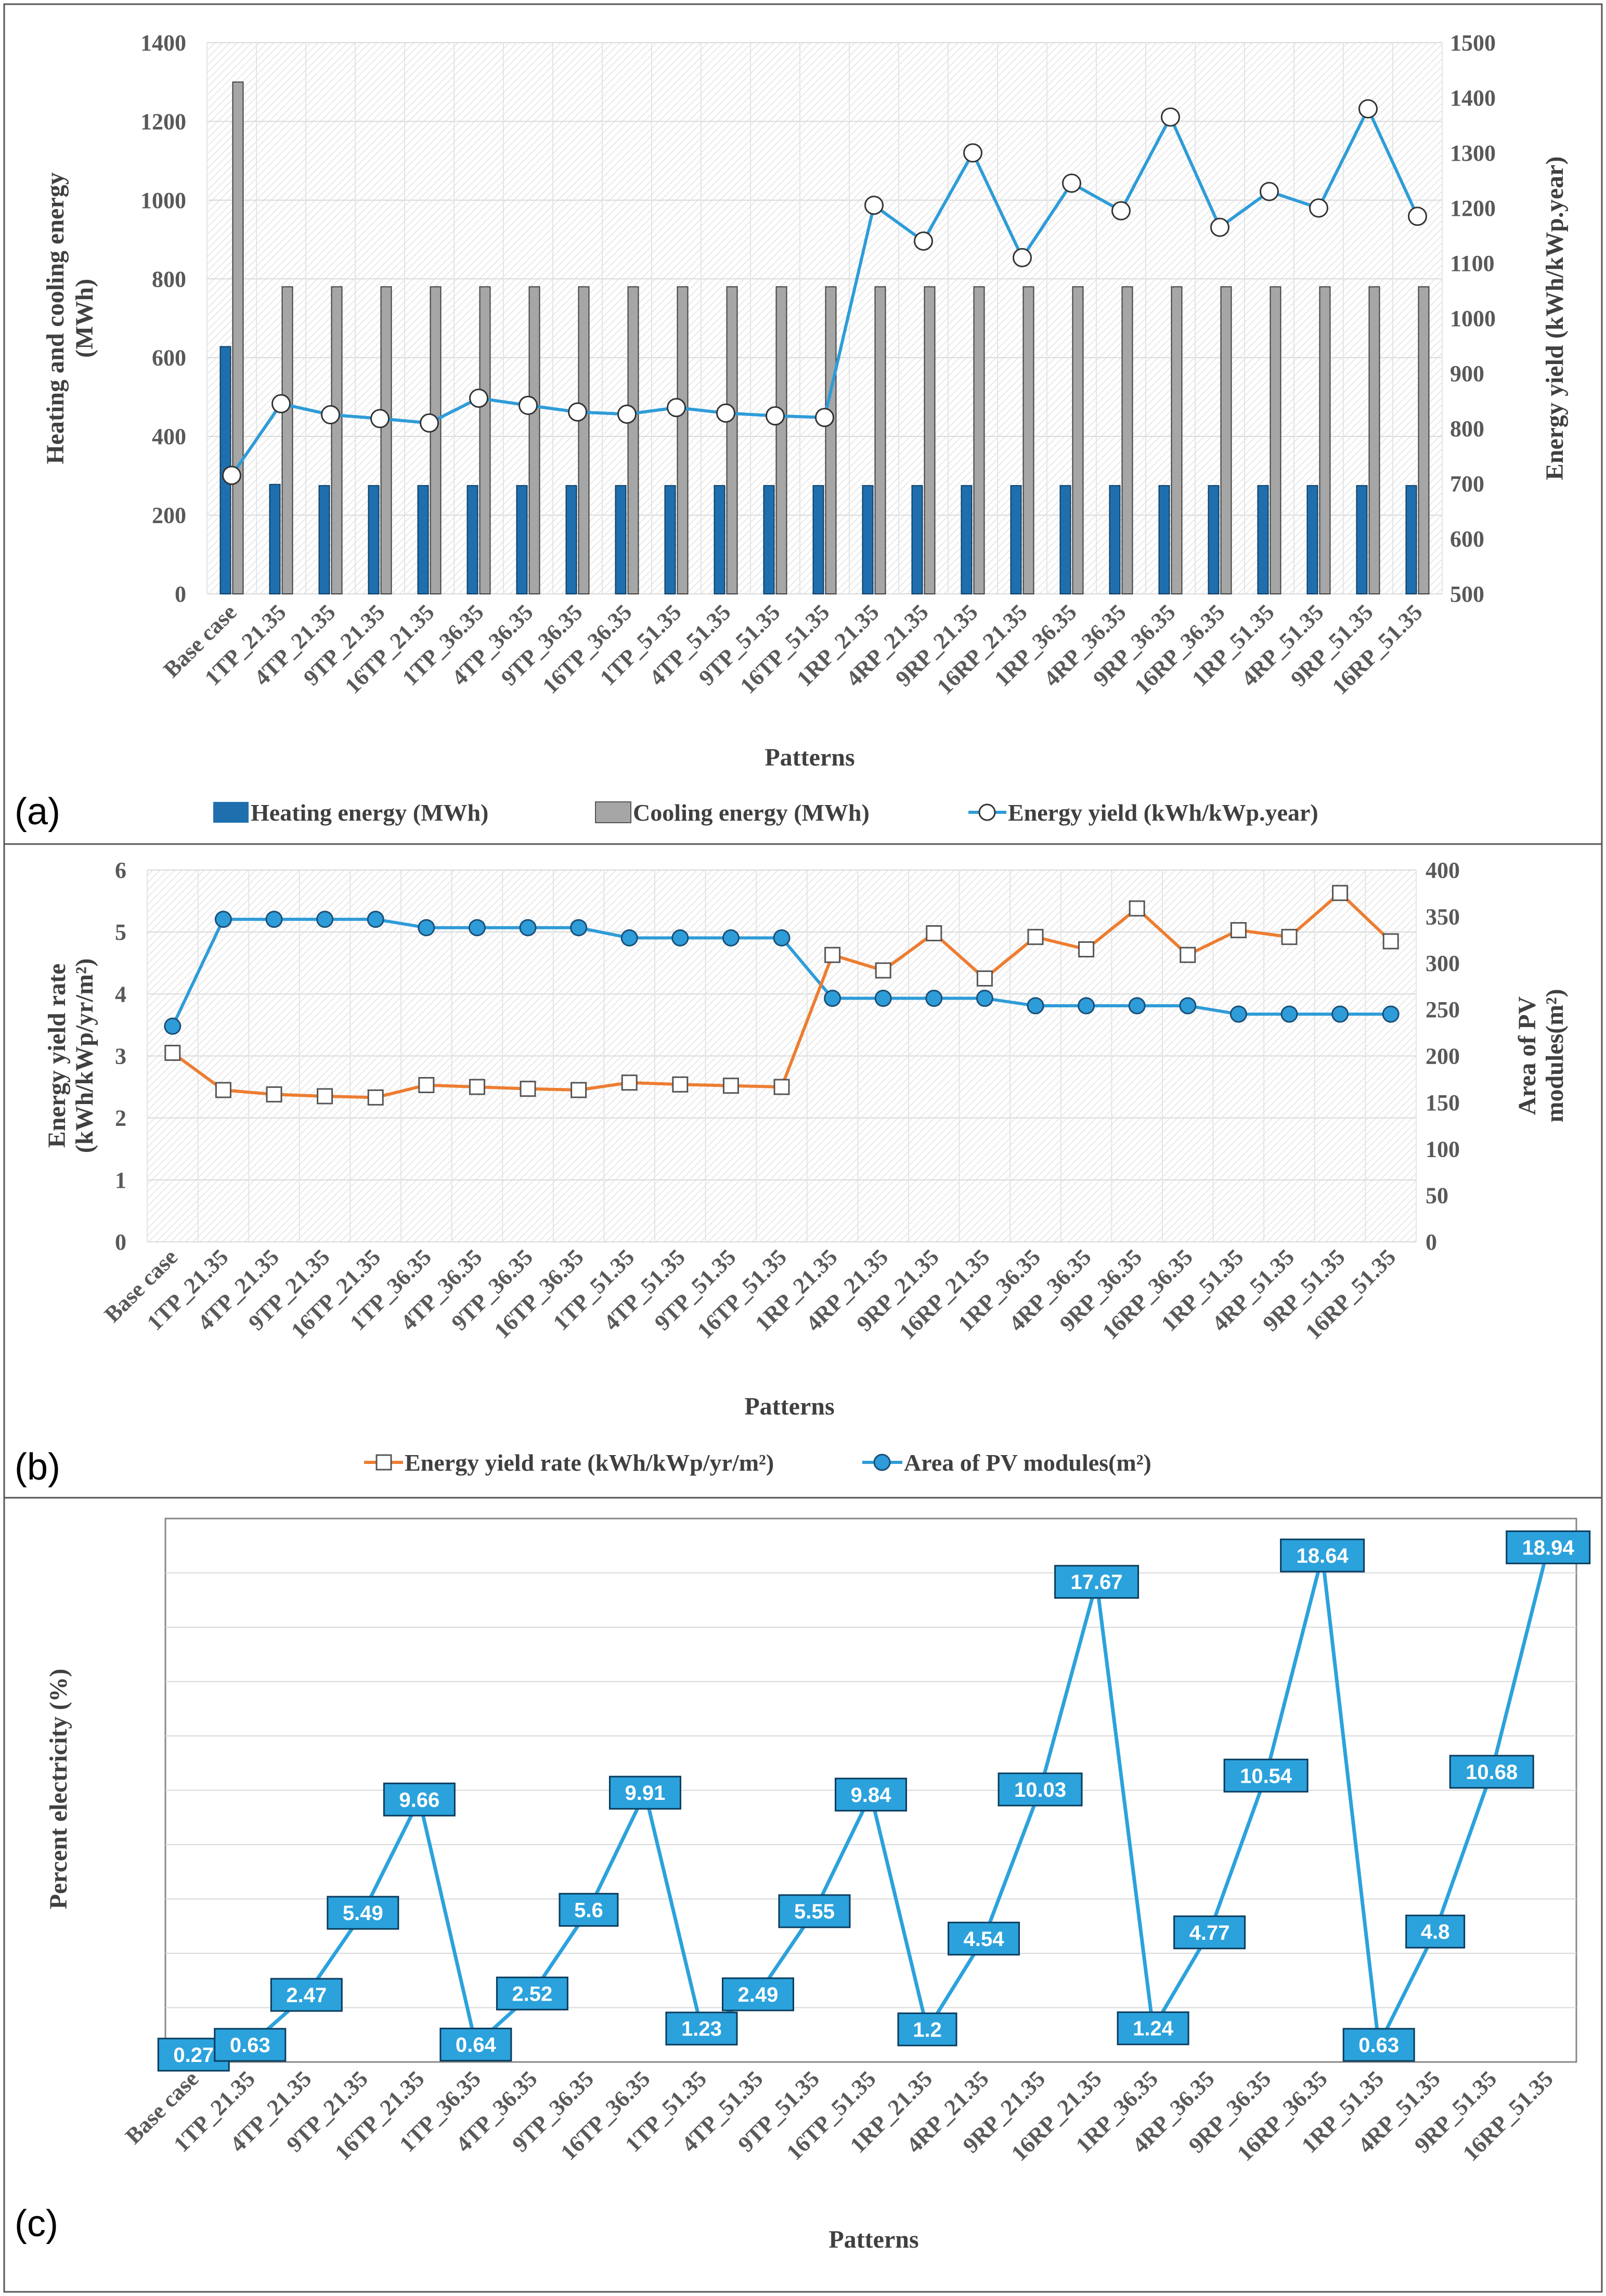  What do you see at coordinates (1209, 1933) in the screenshot?
I see `data-label: 4.77` at bounding box center [1209, 1933].